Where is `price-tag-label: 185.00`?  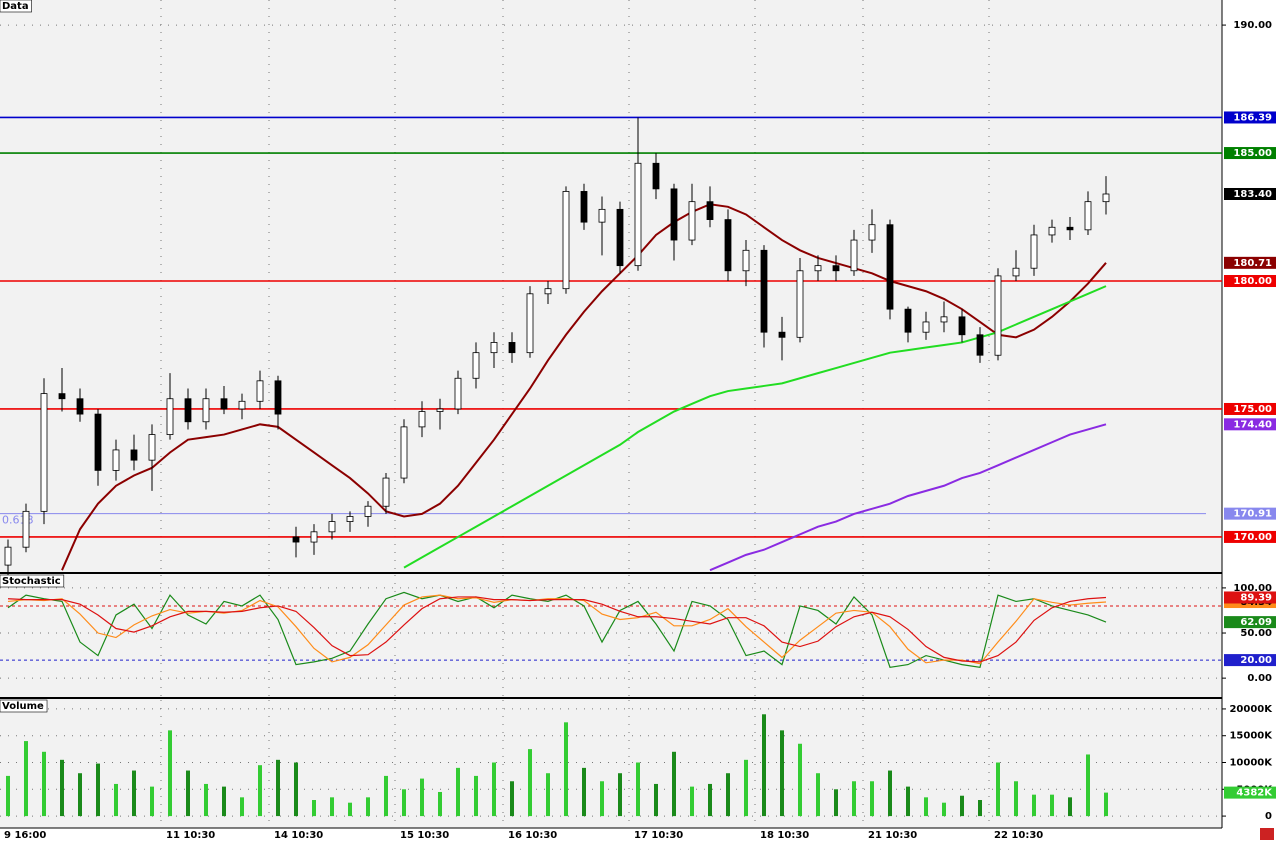 price-tag-label: 185.00 is located at coordinates (1252, 153).